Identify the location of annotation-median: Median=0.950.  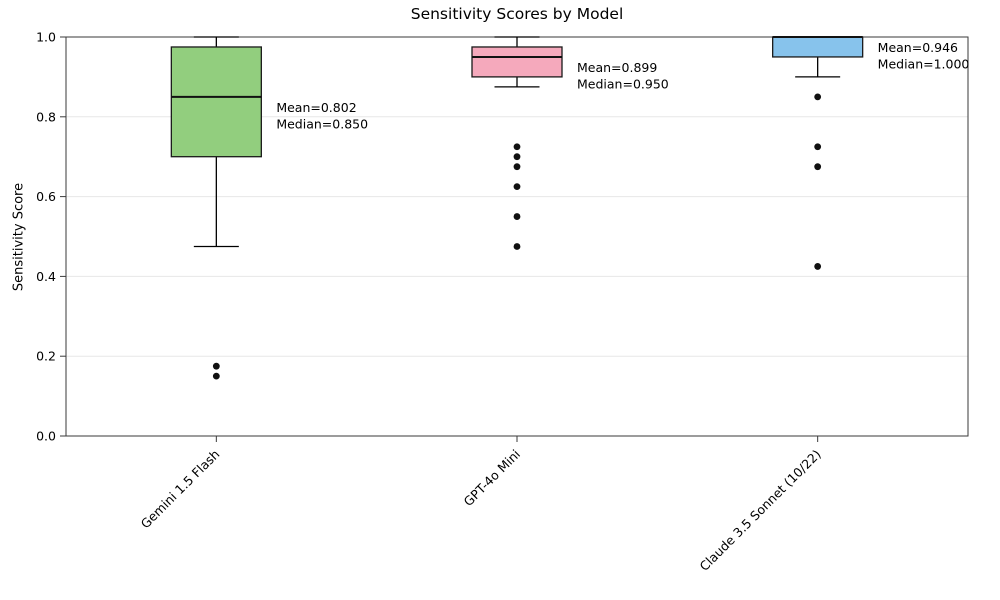
(623, 83).